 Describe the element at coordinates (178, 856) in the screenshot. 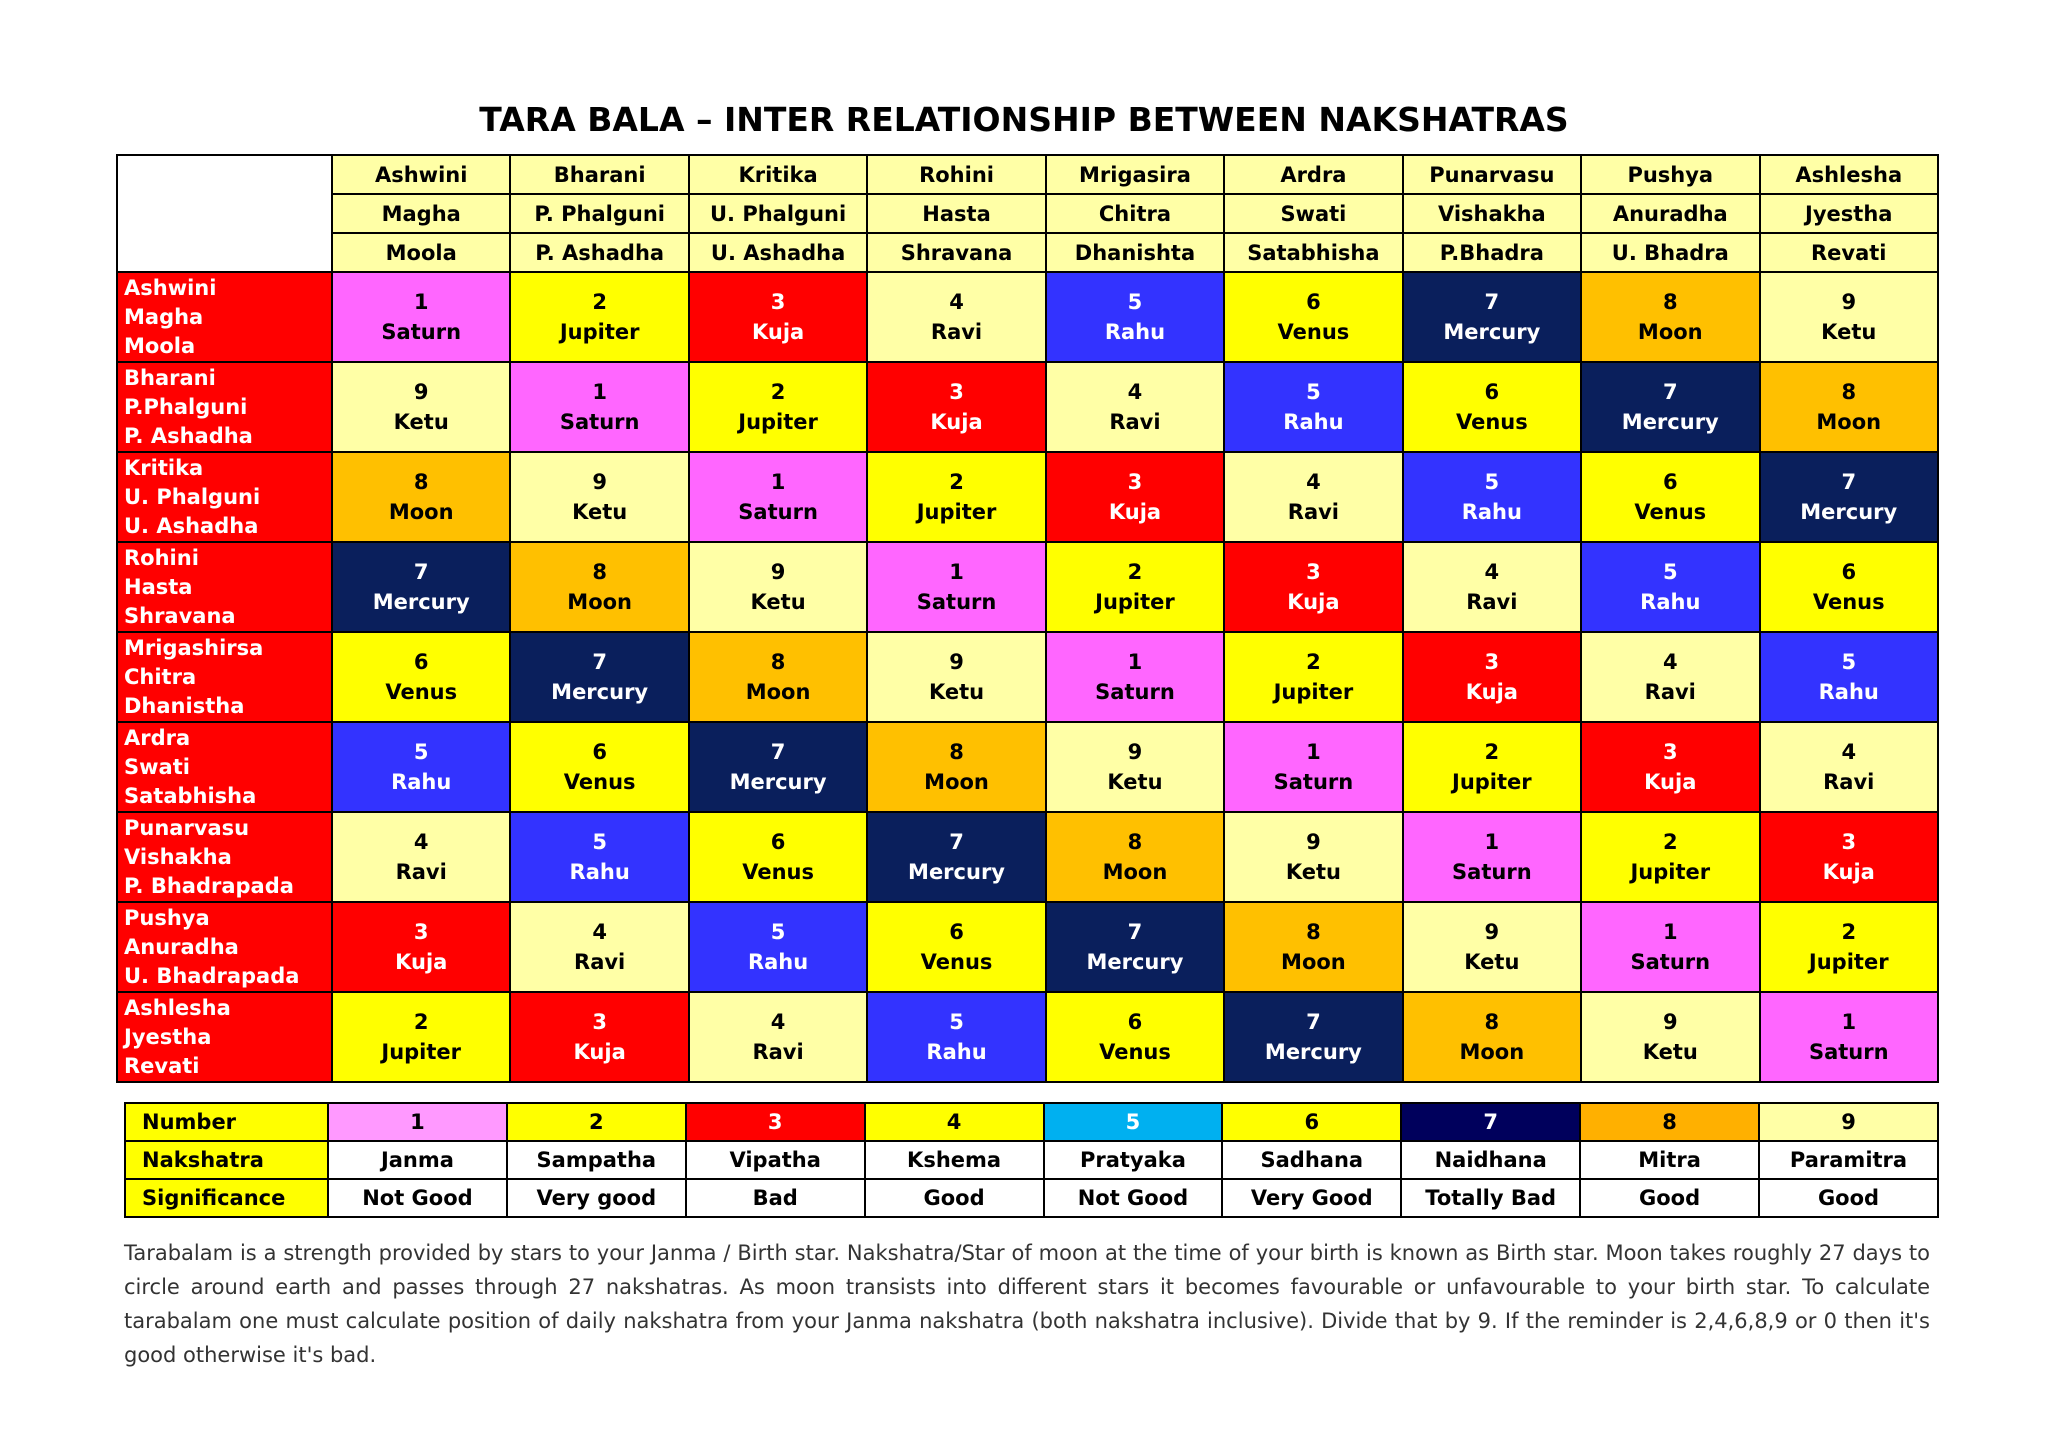

I see `row-header-name: Vishakha` at that location.